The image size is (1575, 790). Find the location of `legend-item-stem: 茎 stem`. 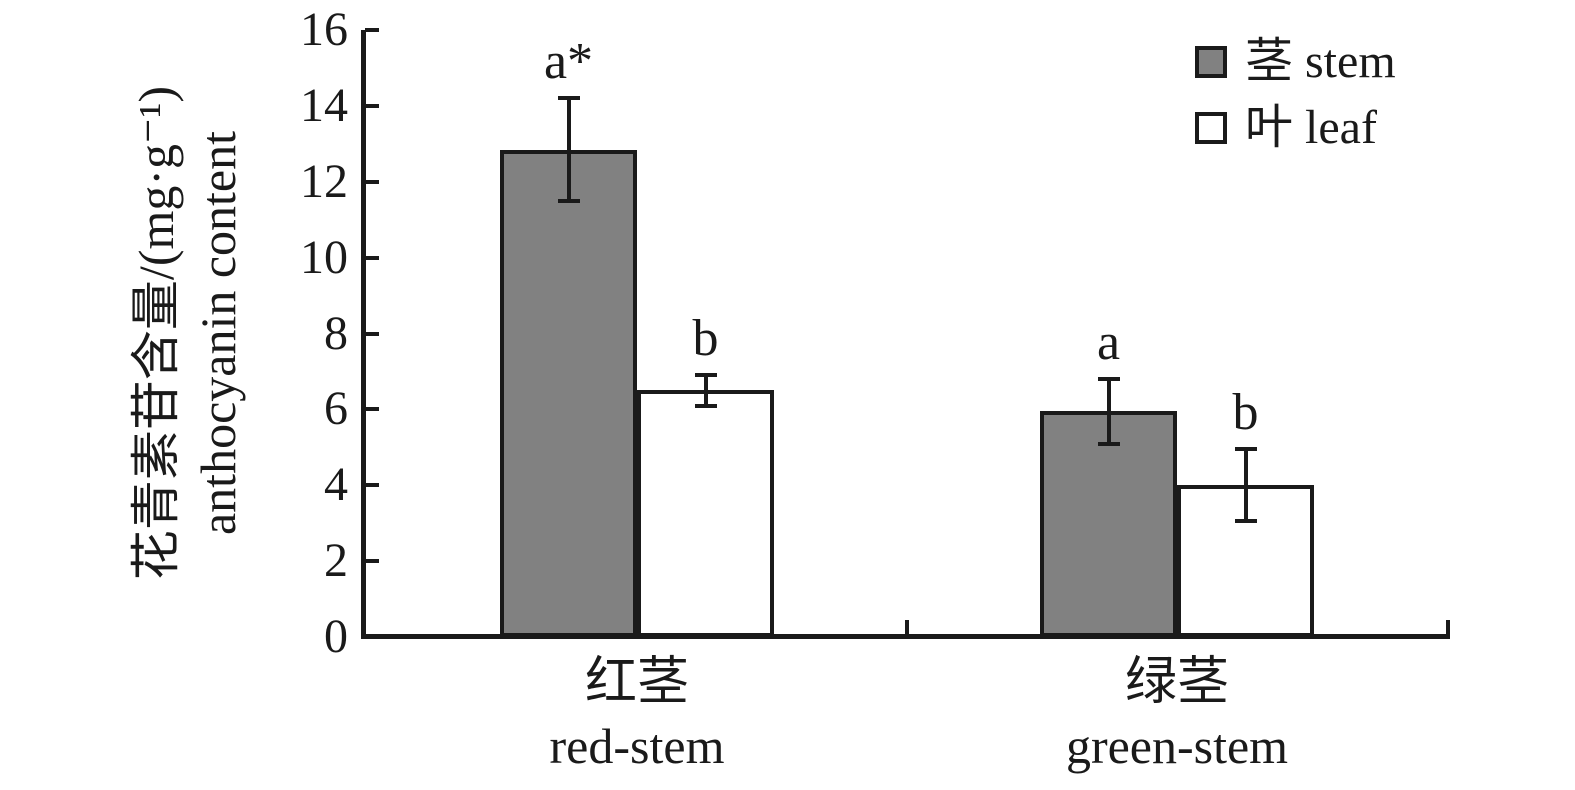

legend-item-stem: 茎 stem is located at coordinates (1295, 61).